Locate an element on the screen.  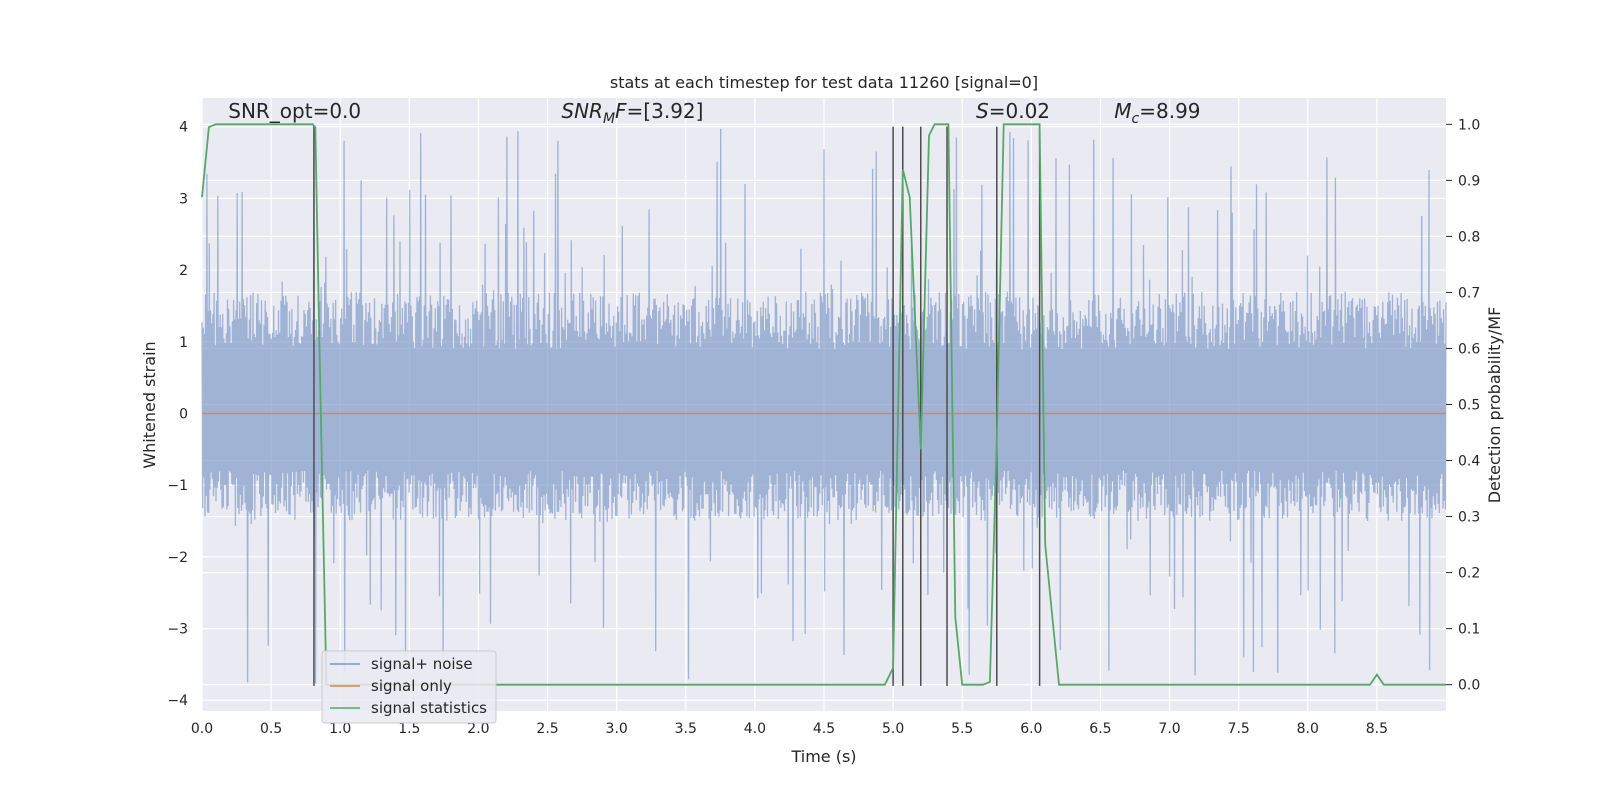
x-tick-label: 1.5 is located at coordinates (409, 729).